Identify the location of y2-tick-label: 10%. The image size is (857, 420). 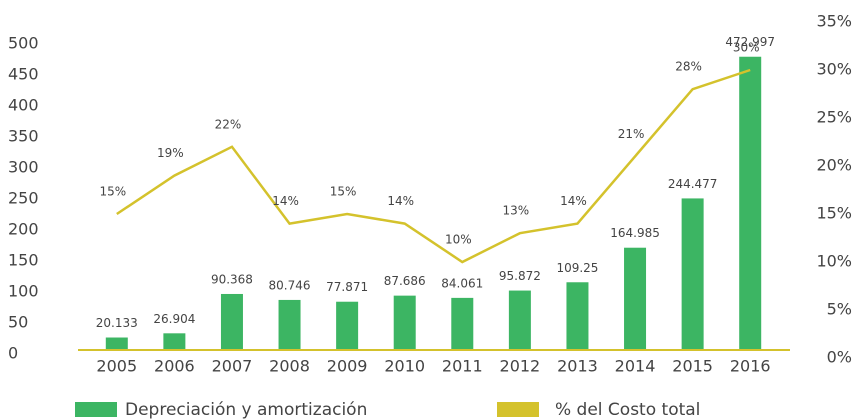
(834, 261).